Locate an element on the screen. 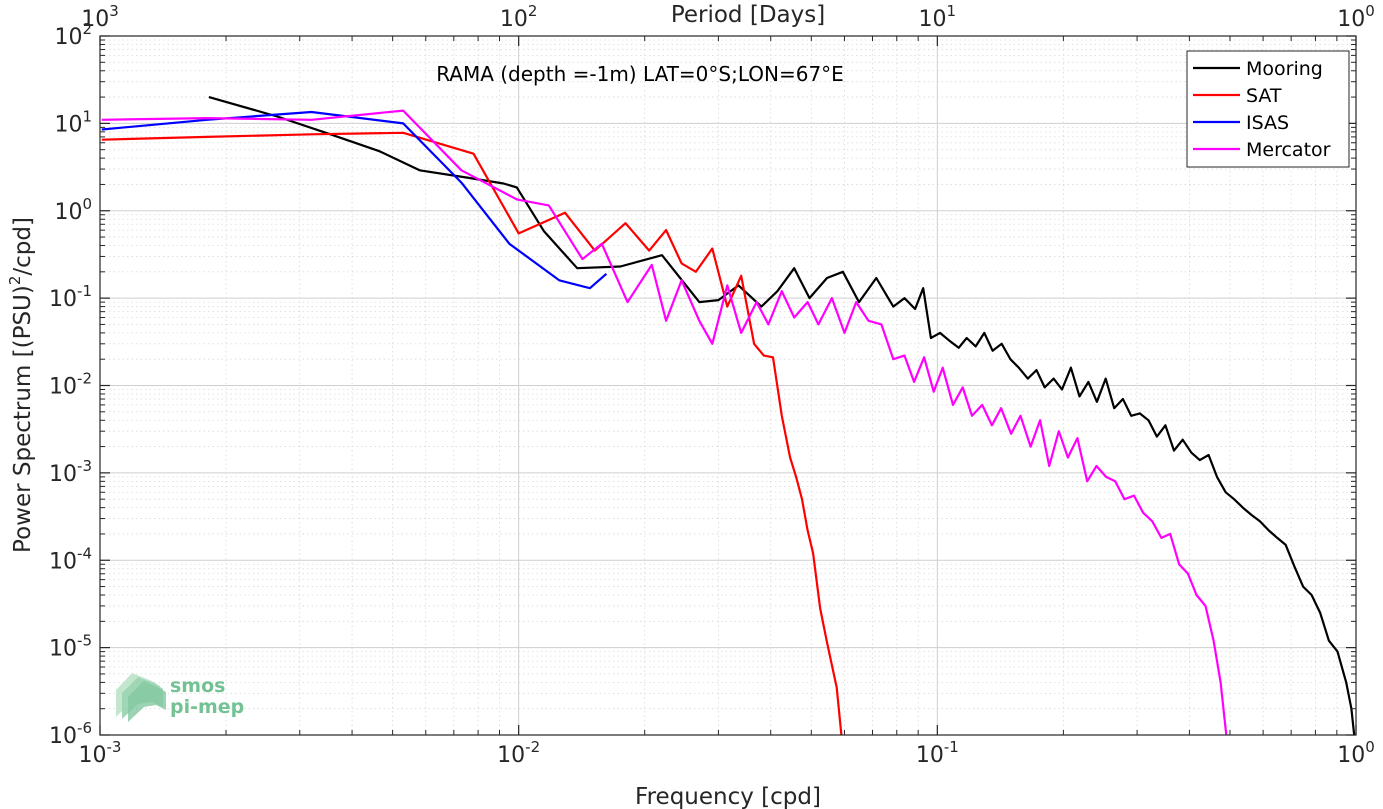  top-tick-labels: 10³ 10² 10¹ 10⁰ is located at coordinates (728, 17).